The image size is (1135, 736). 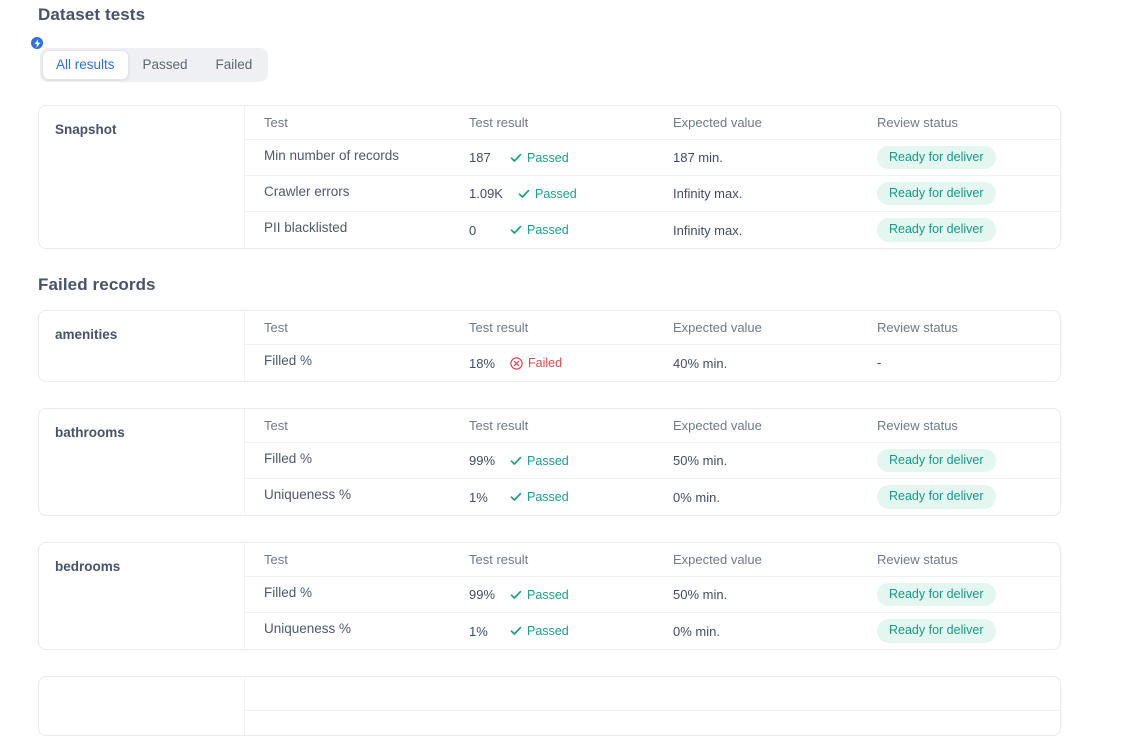 What do you see at coordinates (234, 65) in the screenshot?
I see `tab-failed: Failed` at bounding box center [234, 65].